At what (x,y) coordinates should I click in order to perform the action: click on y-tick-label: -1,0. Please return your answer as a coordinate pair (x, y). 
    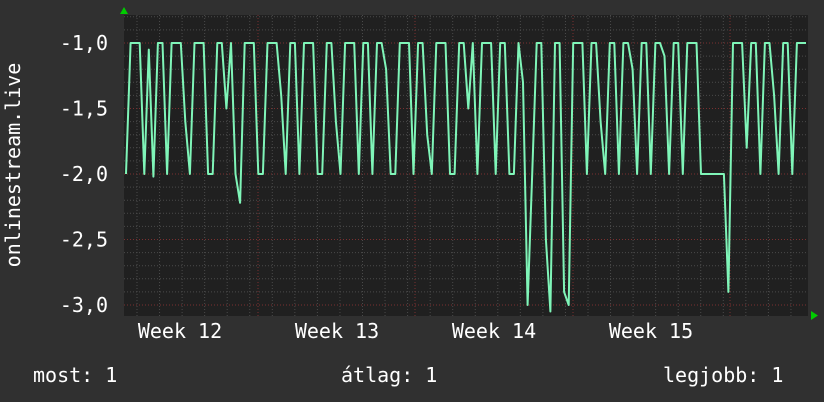
    Looking at the image, I should click on (84, 43).